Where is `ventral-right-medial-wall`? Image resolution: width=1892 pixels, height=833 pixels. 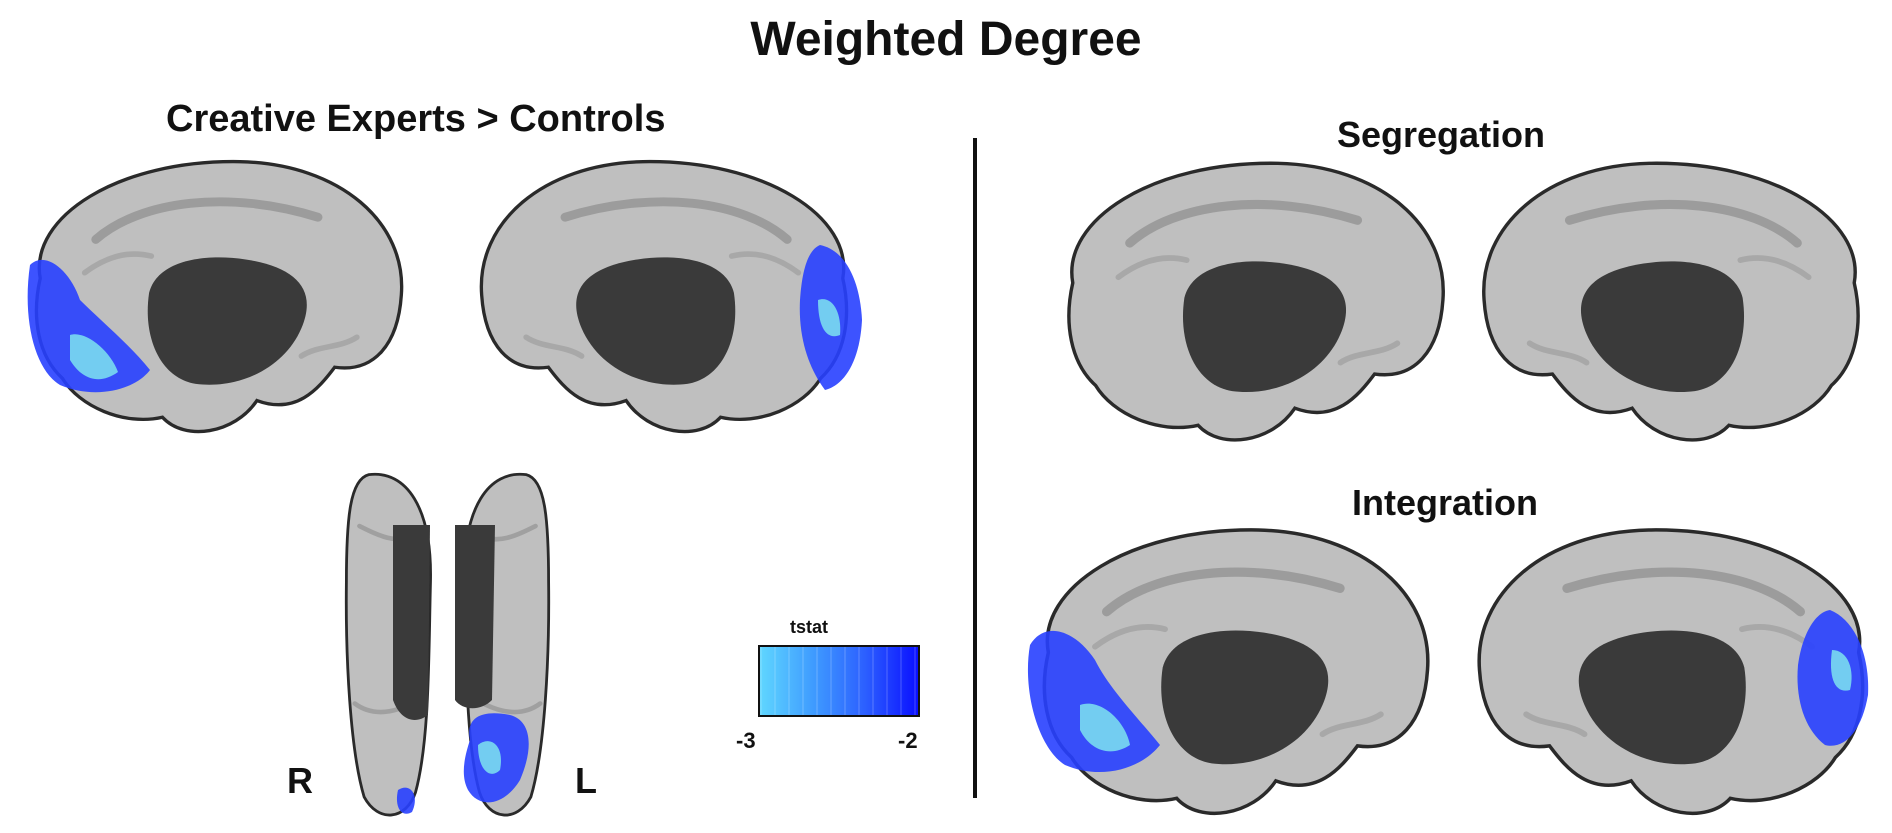 ventral-right-medial-wall is located at coordinates (411, 622).